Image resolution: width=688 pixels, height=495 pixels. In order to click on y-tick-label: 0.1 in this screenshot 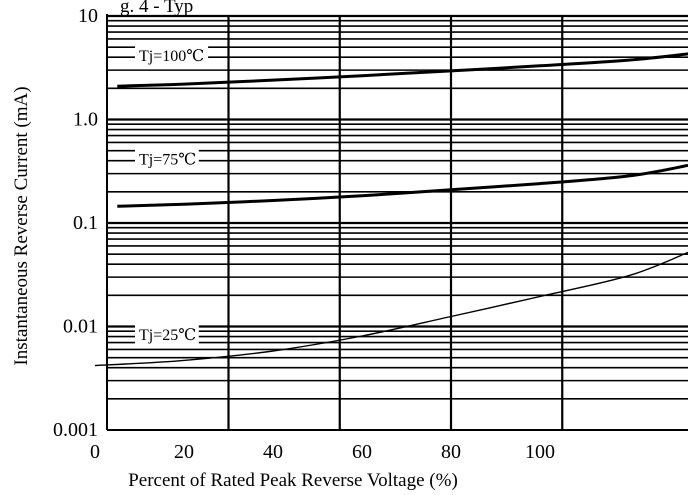, I will do `click(85, 223)`.